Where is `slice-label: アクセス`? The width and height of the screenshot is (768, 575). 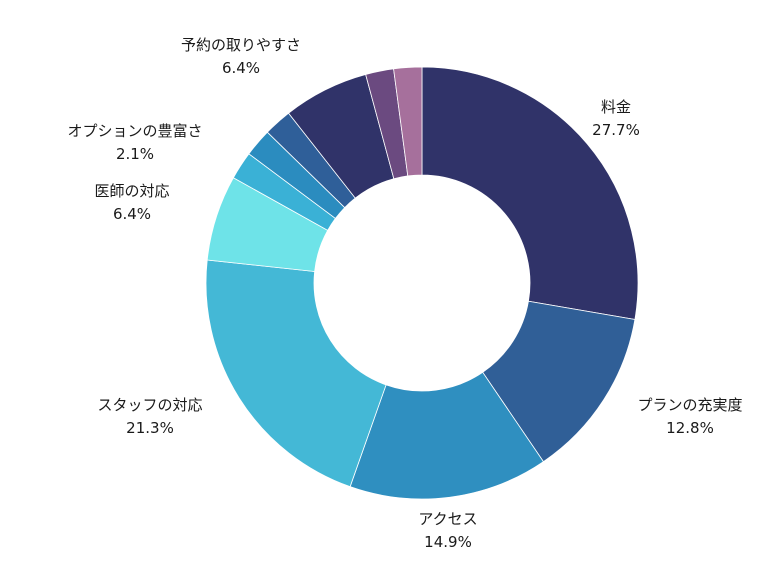 slice-label: アクセス is located at coordinates (447, 519).